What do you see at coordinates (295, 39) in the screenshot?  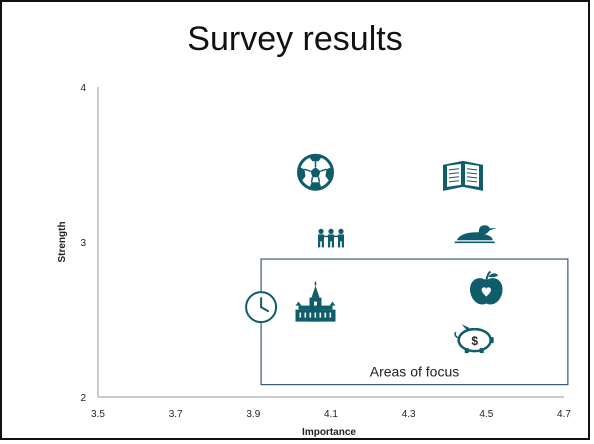 I see `slide-title: Survey results` at bounding box center [295, 39].